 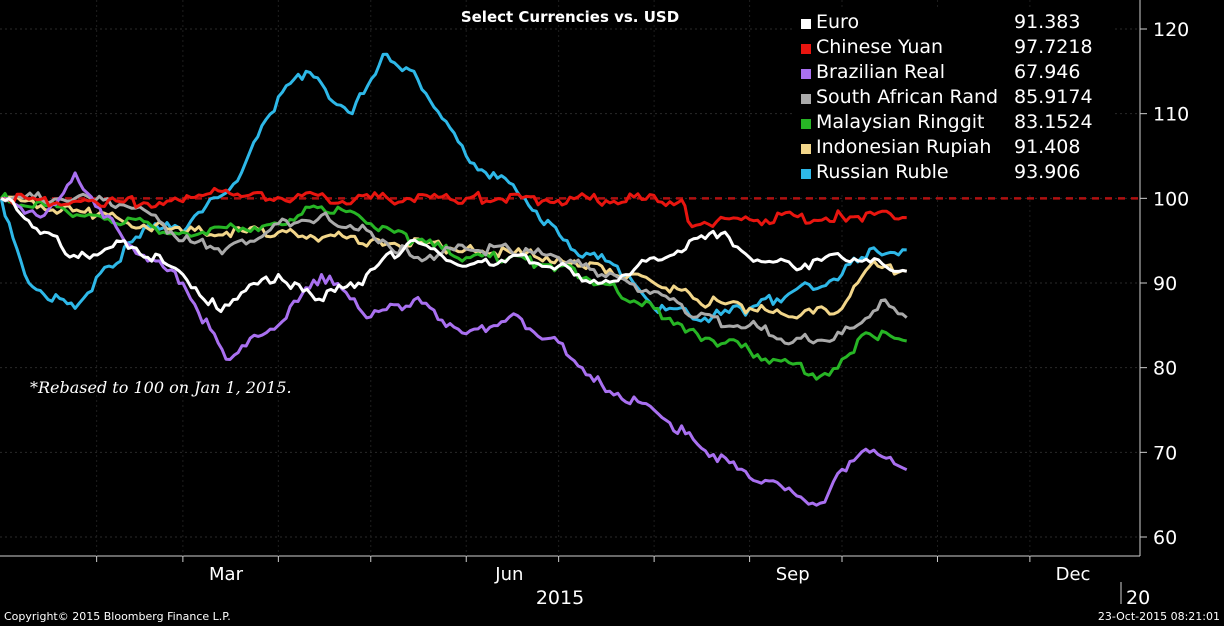 What do you see at coordinates (1165, 453) in the screenshot?
I see `y-tick-label: 70` at bounding box center [1165, 453].